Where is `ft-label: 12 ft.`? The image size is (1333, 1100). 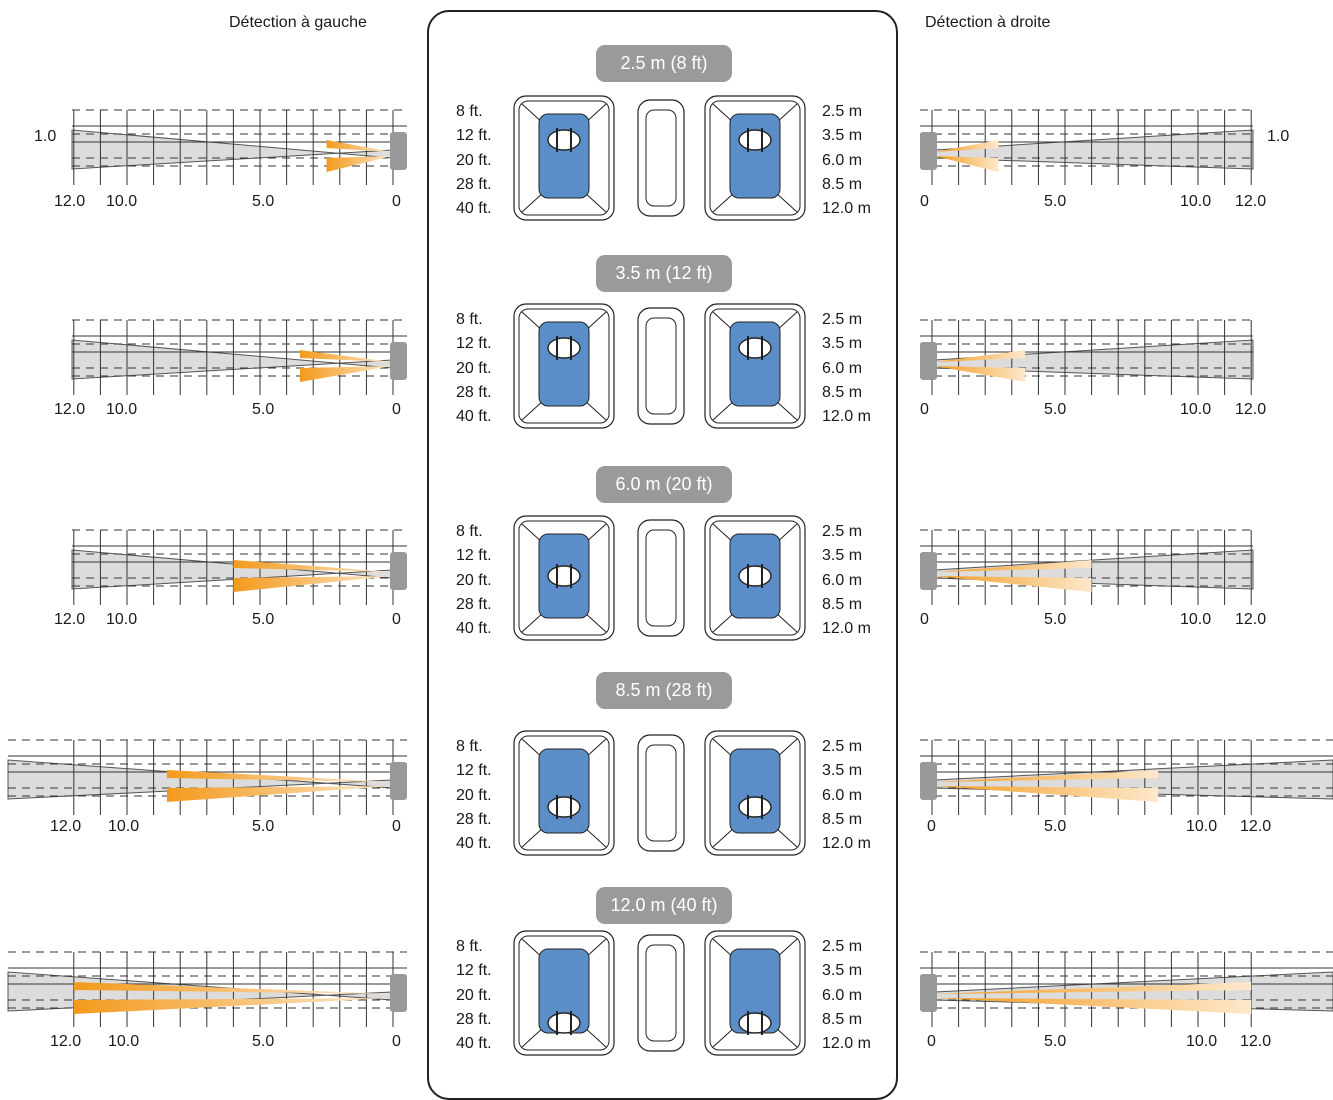
ft-label: 12 ft. is located at coordinates (474, 556).